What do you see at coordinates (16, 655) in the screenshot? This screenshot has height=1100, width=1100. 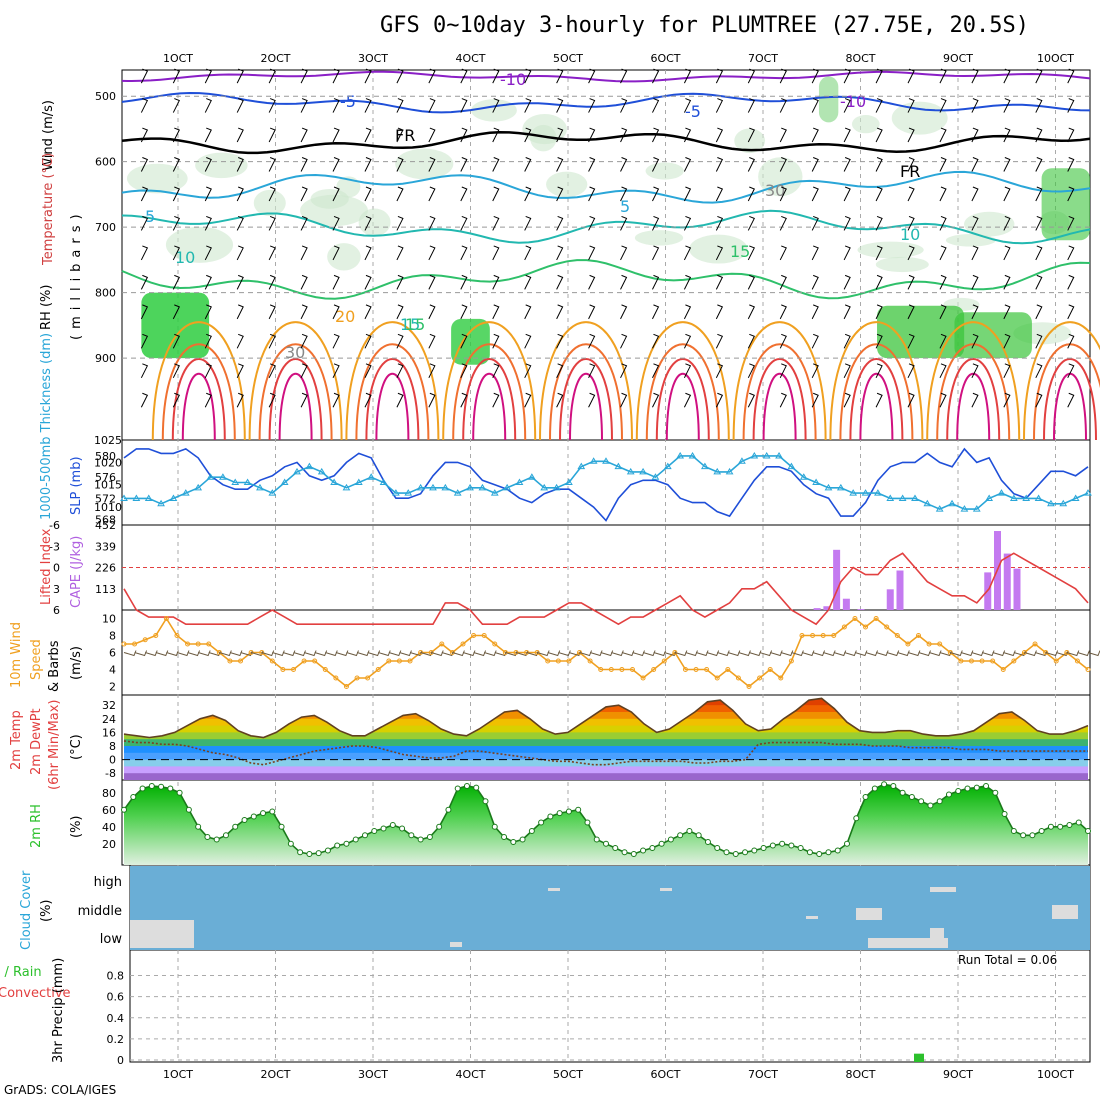 I see `wind10-label-1: 10m Wind` at bounding box center [16, 655].